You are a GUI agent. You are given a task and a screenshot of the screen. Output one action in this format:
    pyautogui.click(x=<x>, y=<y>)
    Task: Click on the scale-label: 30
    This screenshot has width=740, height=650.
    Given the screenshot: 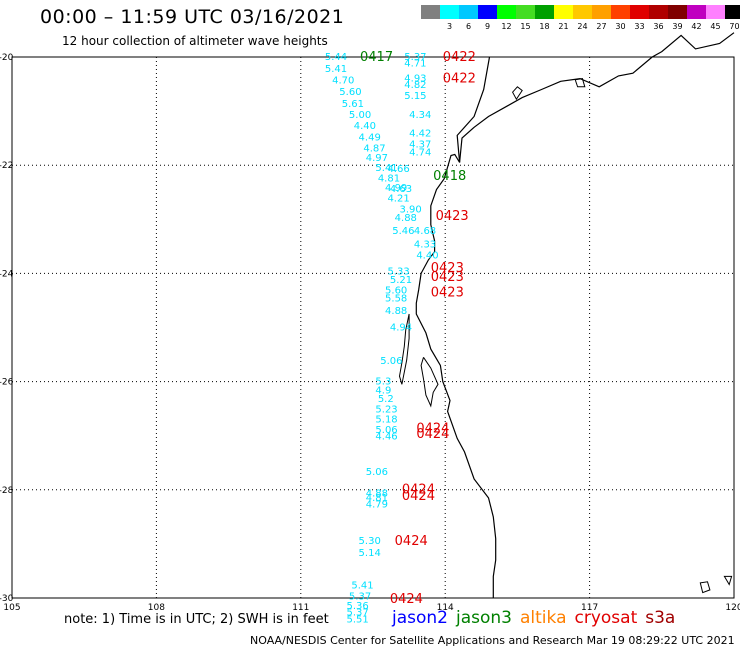 What is the action you would take?
    pyautogui.click(x=620, y=26)
    